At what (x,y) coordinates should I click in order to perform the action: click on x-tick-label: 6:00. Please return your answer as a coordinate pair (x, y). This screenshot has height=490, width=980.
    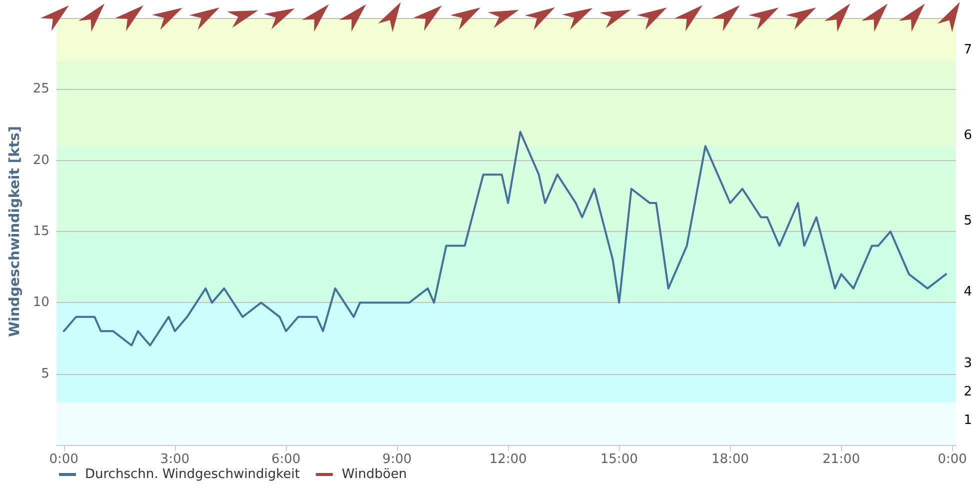
    Looking at the image, I should click on (286, 459).